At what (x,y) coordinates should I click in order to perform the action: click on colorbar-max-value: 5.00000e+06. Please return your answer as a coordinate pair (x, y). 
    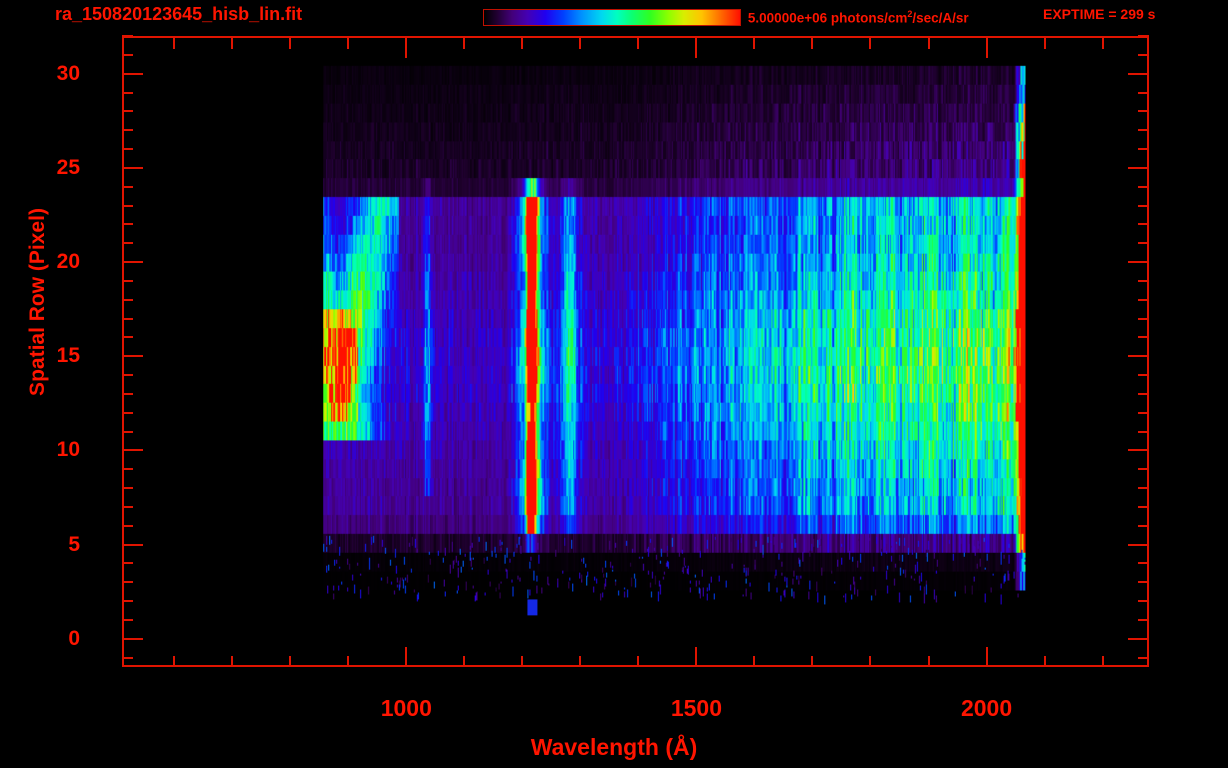
    Looking at the image, I should click on (787, 17).